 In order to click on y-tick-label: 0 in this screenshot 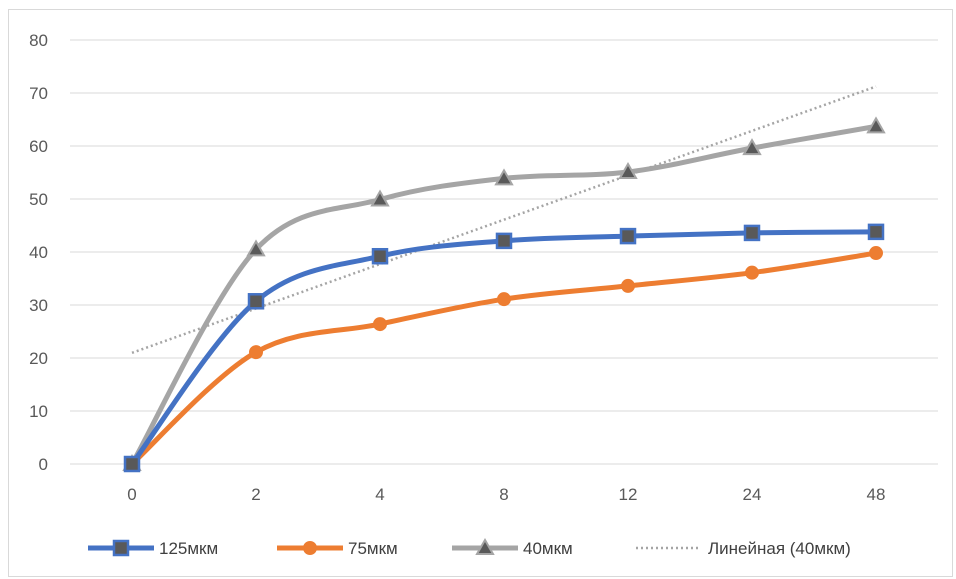, I will do `click(43, 464)`.